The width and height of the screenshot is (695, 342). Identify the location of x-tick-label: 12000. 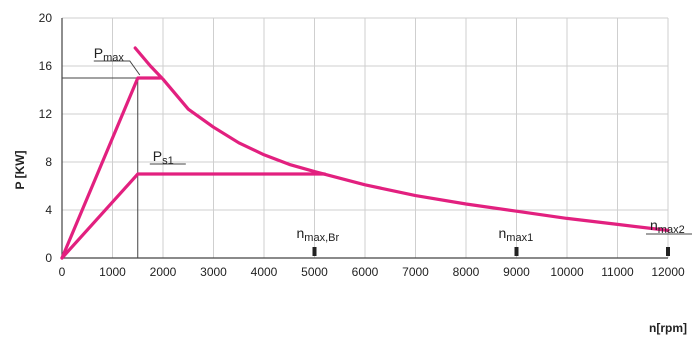
(668, 272).